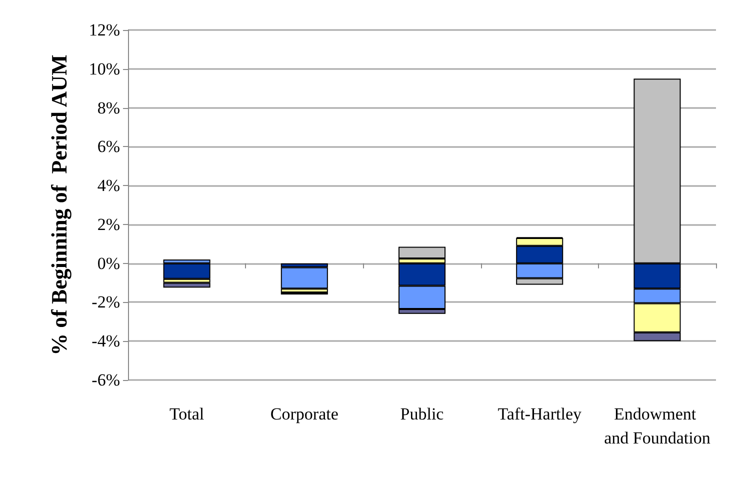 This screenshot has width=736, height=483. Describe the element at coordinates (186, 414) in the screenshot. I see `x-tick-label: Total` at that location.